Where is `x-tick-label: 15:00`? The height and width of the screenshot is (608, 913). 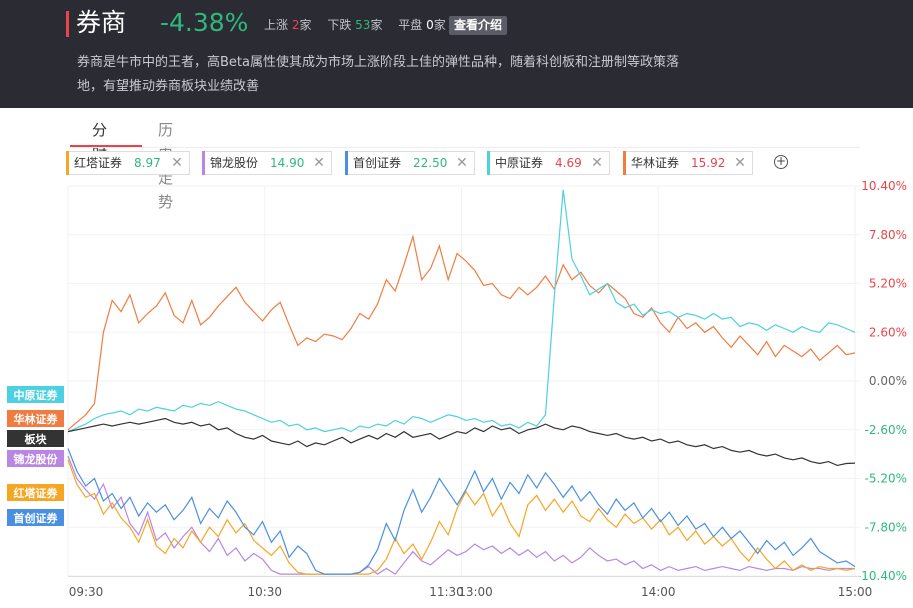 x-tick-label: 15:00 is located at coordinates (855, 592).